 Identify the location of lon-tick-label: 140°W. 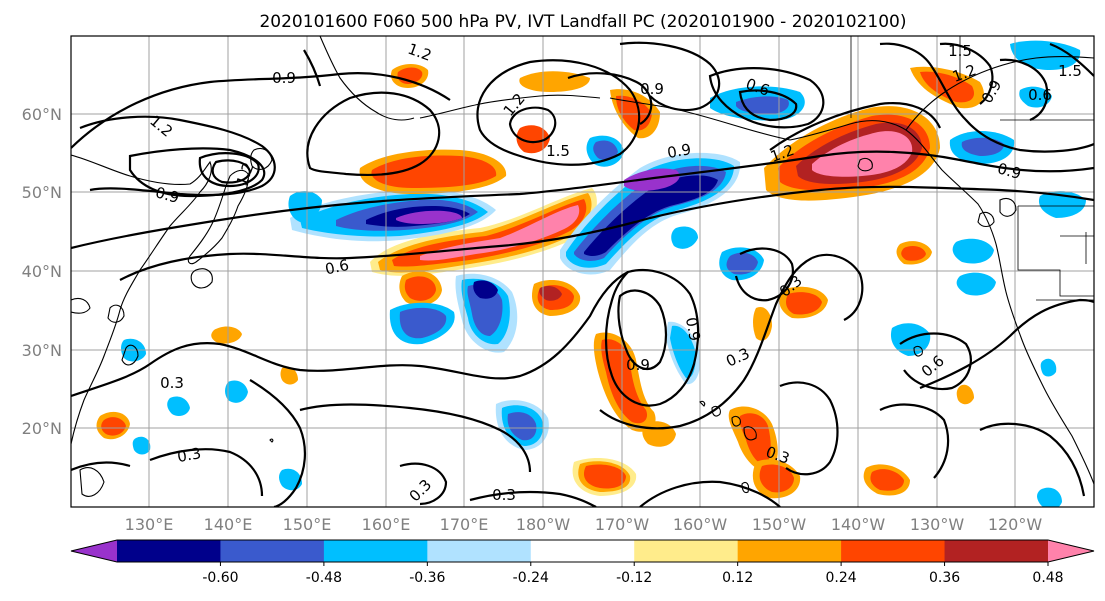
(858, 524).